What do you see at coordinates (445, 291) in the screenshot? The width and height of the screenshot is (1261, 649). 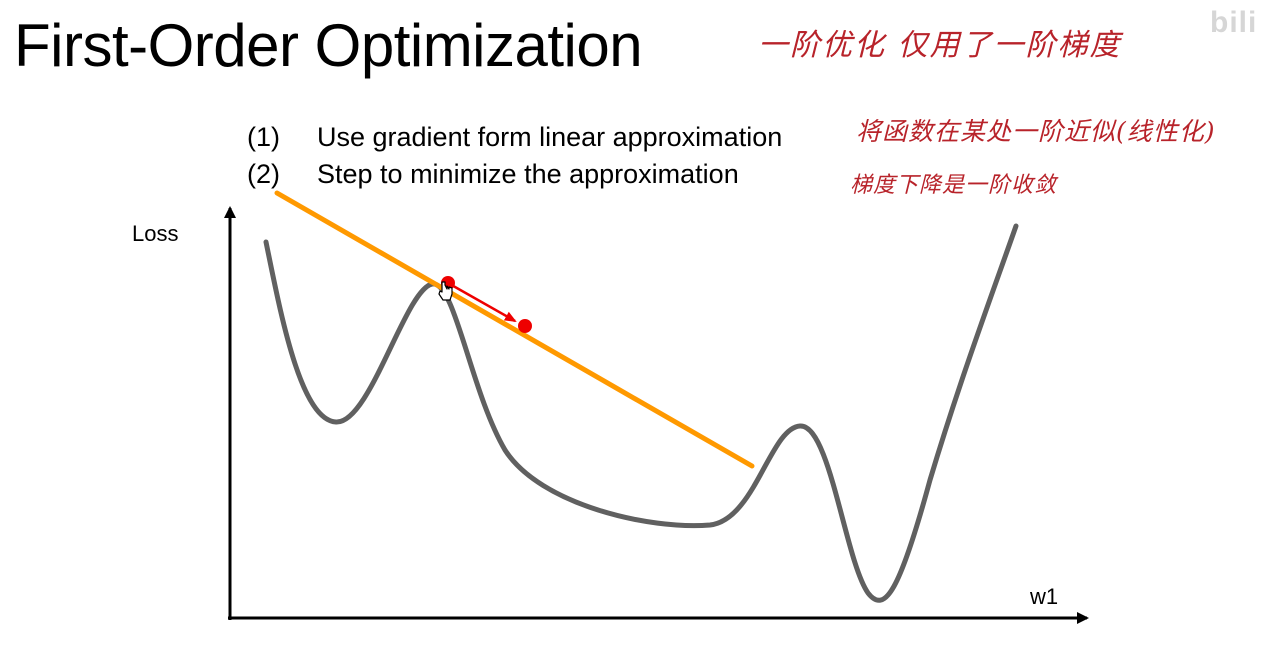 I see `hand-cursor-icon` at bounding box center [445, 291].